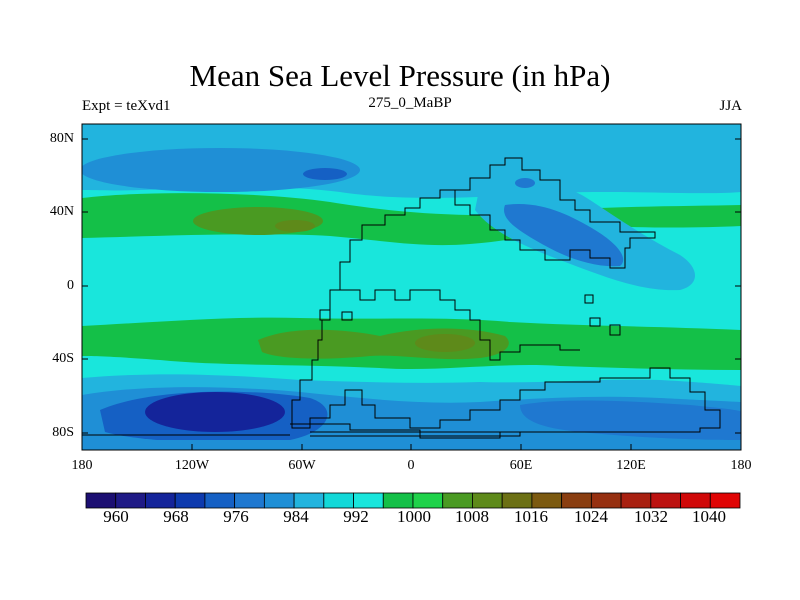 This screenshot has height=600, width=800. What do you see at coordinates (709, 516) in the screenshot?
I see `colorbar-label: 1040` at bounding box center [709, 516].